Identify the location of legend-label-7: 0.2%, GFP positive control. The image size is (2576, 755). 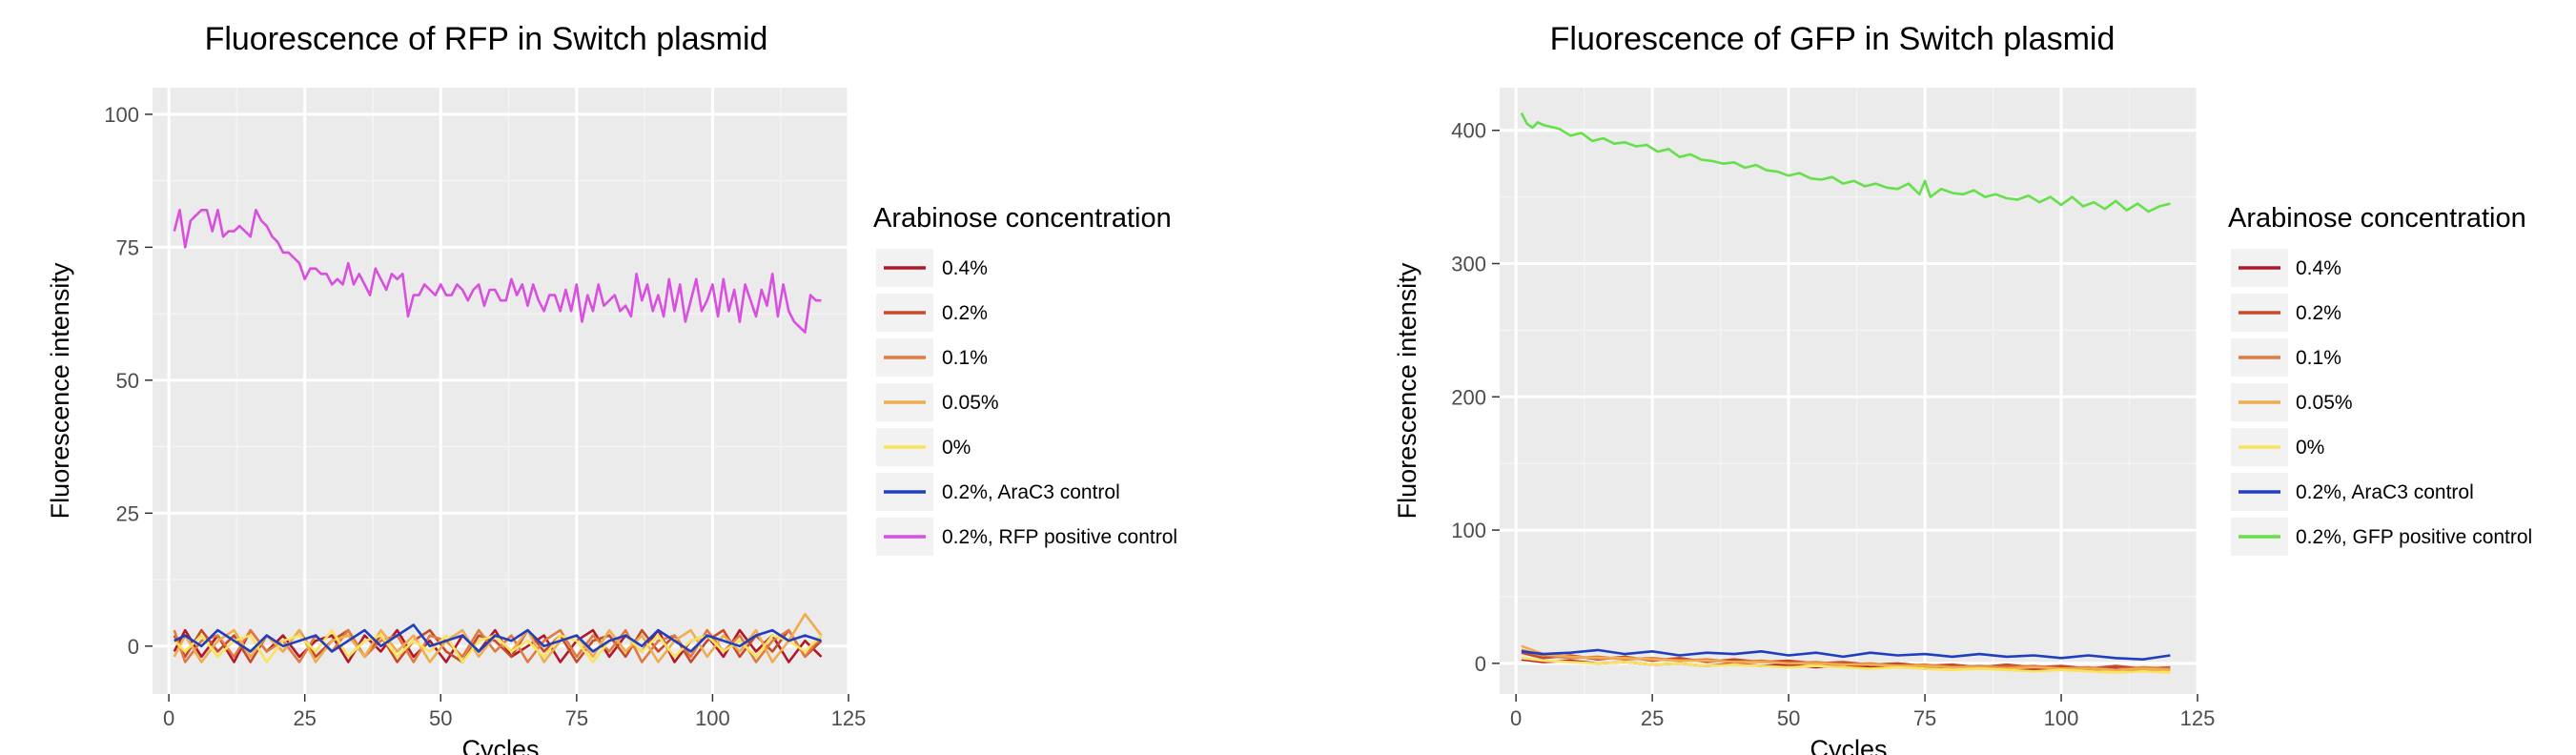
(2414, 537).